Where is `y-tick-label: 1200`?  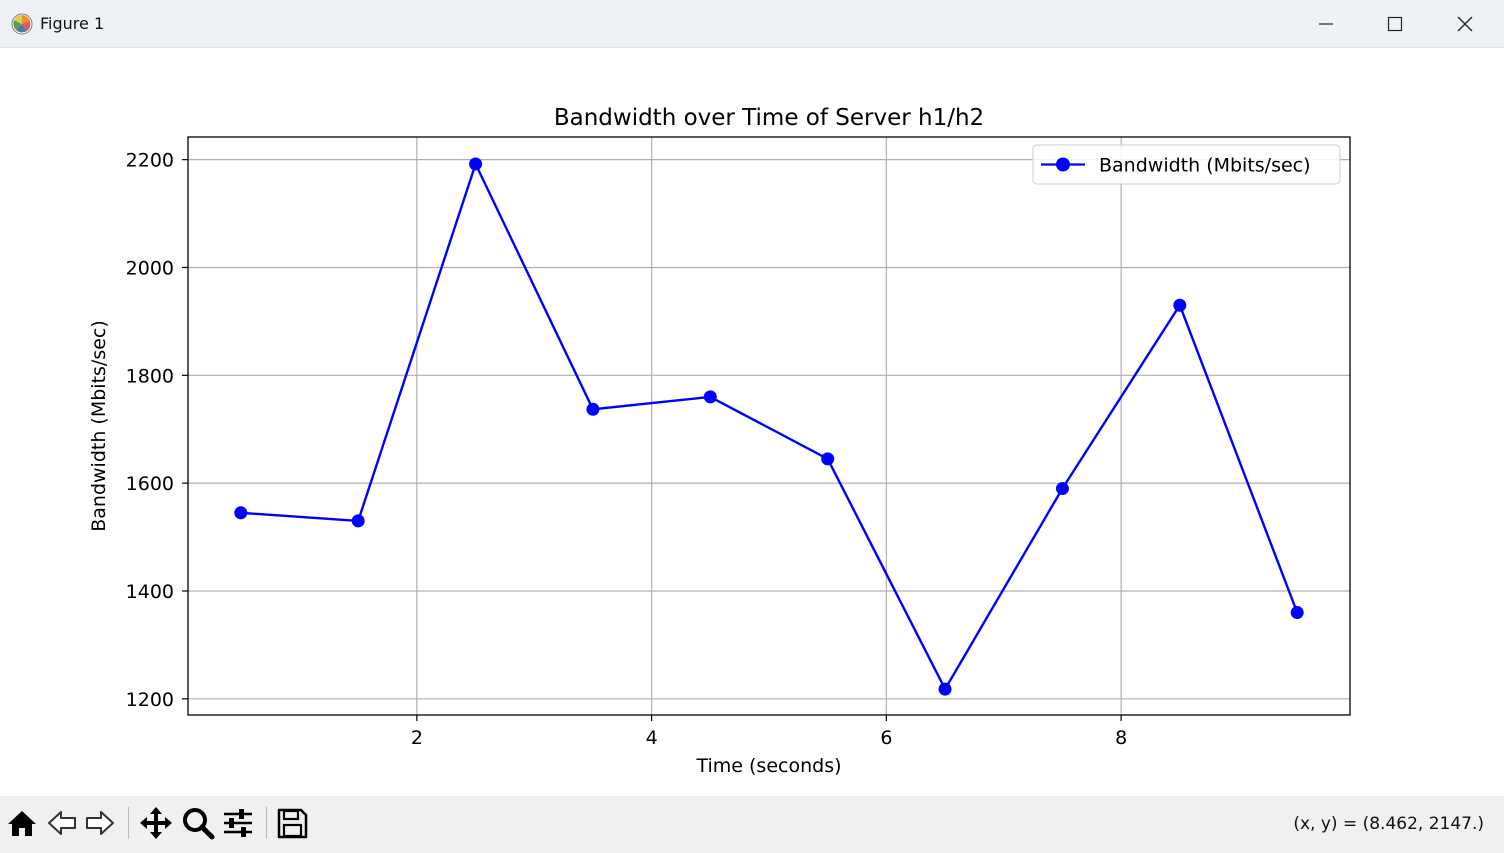 y-tick-label: 1200 is located at coordinates (150, 700).